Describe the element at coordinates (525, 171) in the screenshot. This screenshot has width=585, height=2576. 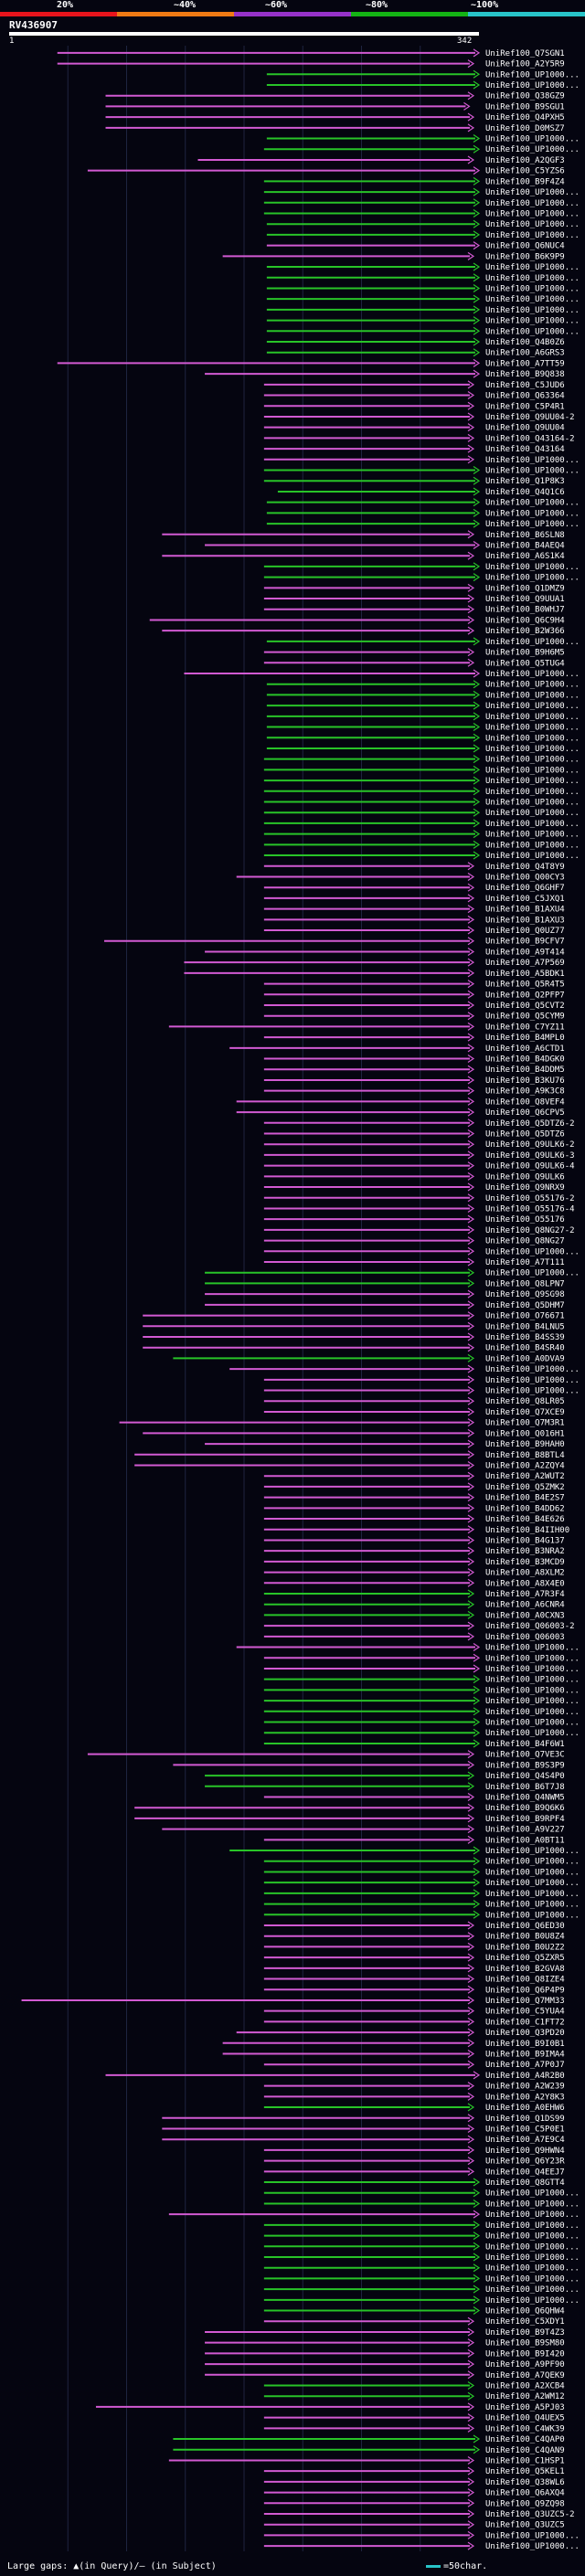
I see `hit-label: UniRef100_C5YZS6` at that location.